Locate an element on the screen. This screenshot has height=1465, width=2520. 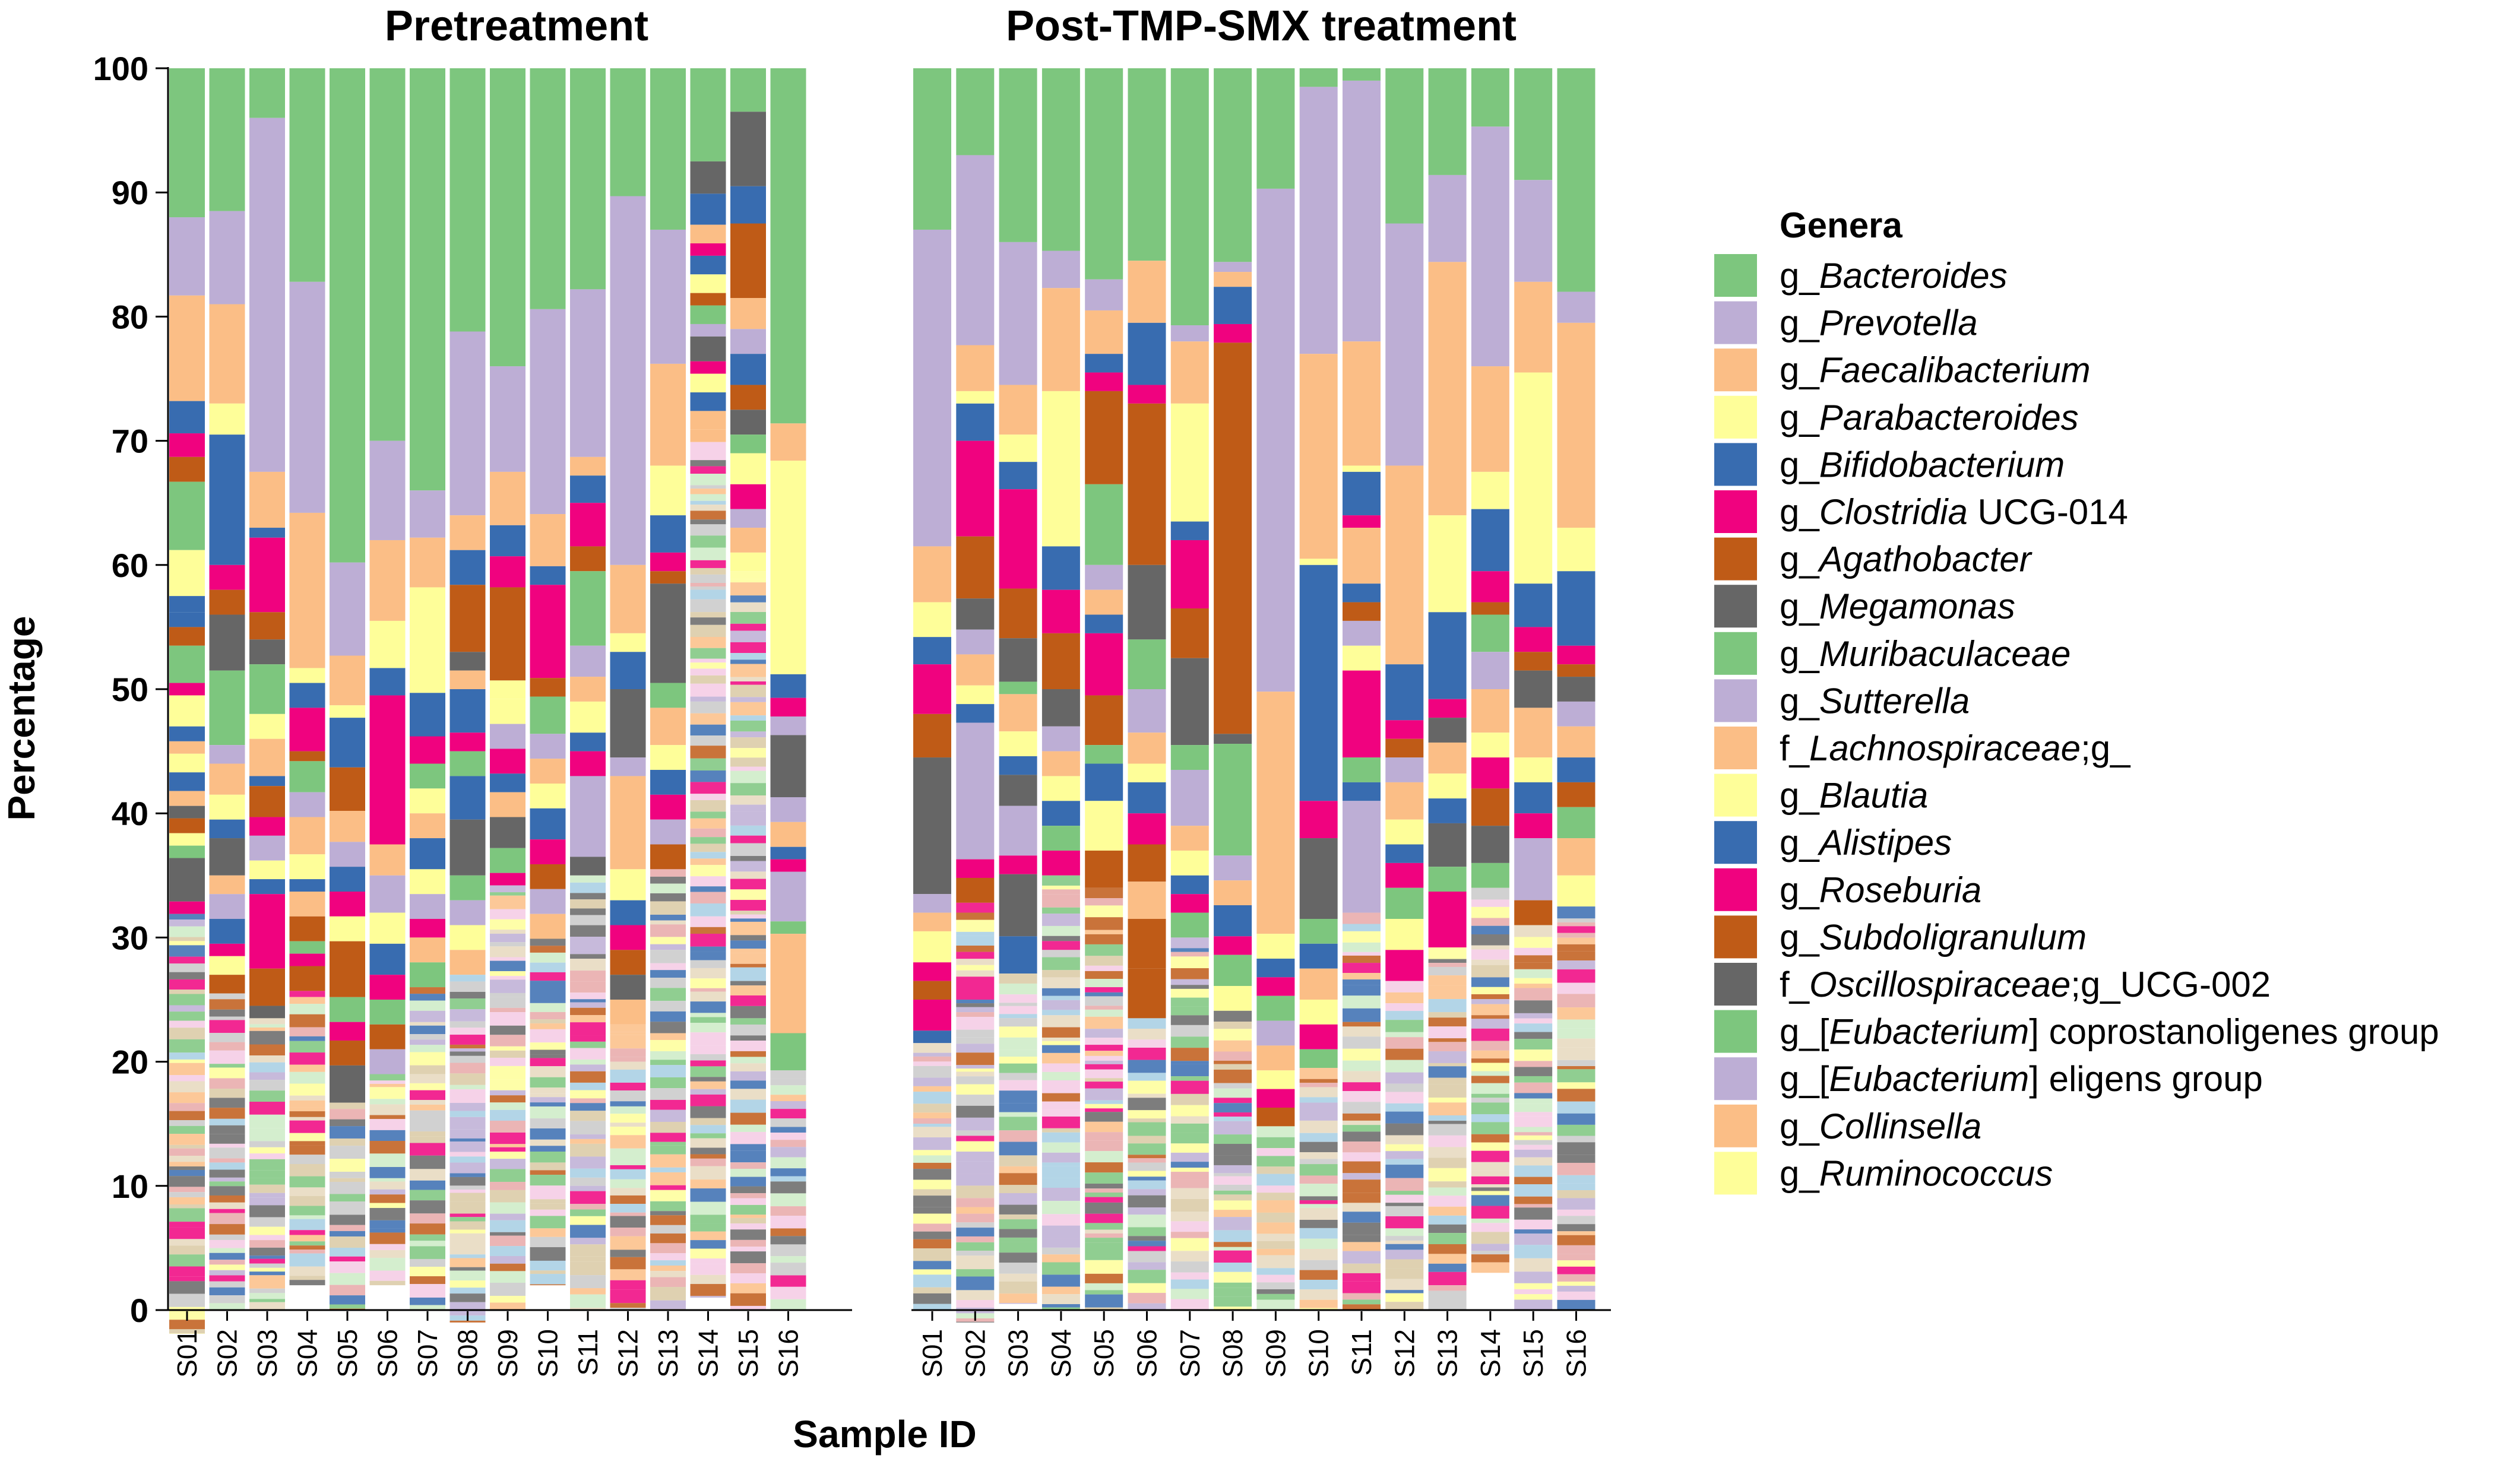
x-tick-label: S16 is located at coordinates (788, 1353).